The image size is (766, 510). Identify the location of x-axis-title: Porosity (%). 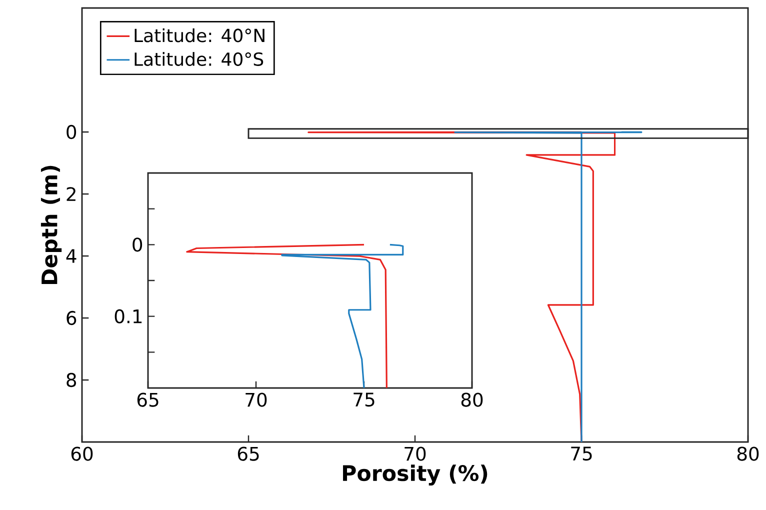
(415, 475).